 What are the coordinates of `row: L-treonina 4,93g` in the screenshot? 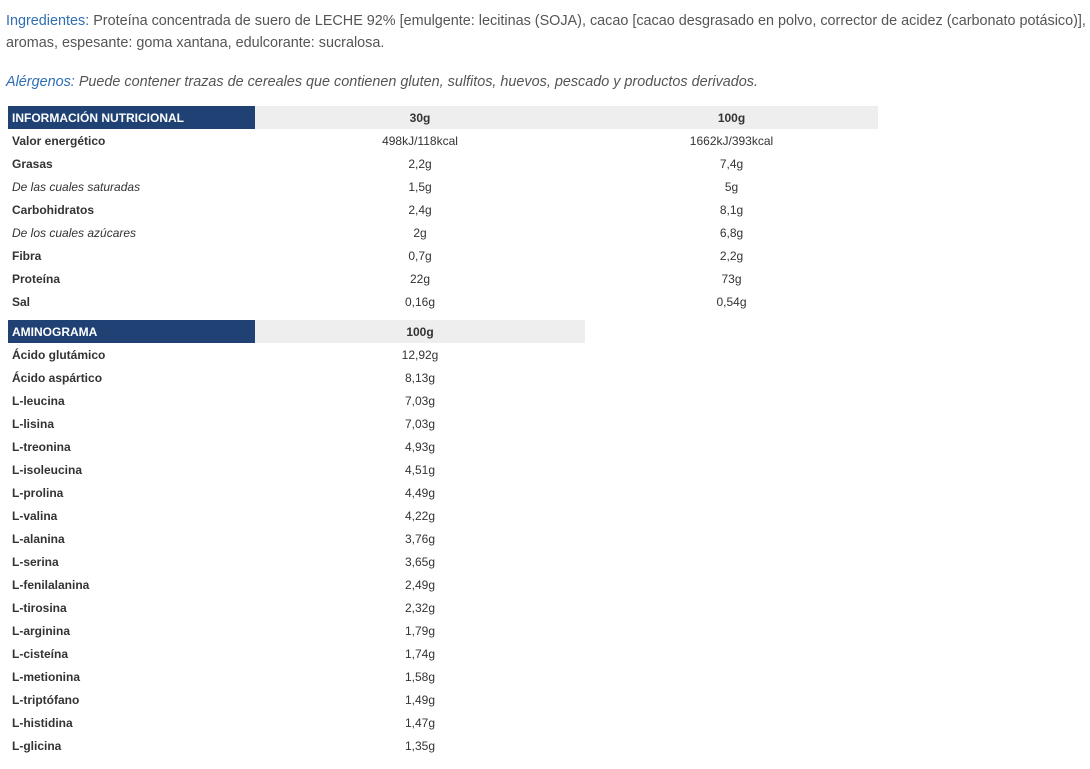 It's located at (296, 446).